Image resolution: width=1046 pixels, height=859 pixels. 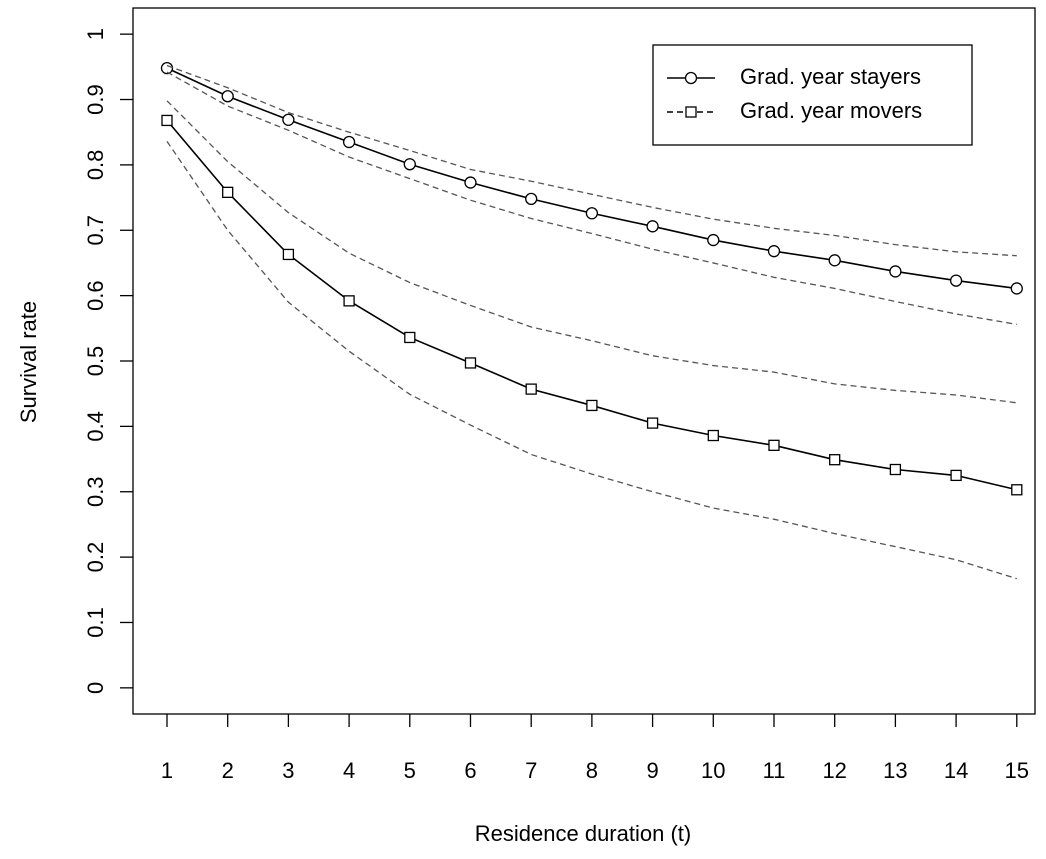 What do you see at coordinates (1017, 770) in the screenshot?
I see `x-tick-label: 15` at bounding box center [1017, 770].